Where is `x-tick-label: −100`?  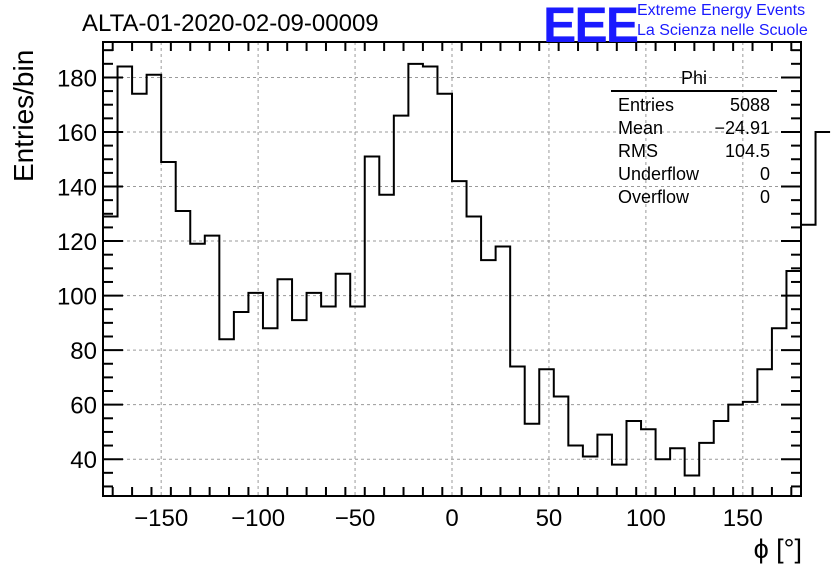
x-tick-label: −100 is located at coordinates (258, 518).